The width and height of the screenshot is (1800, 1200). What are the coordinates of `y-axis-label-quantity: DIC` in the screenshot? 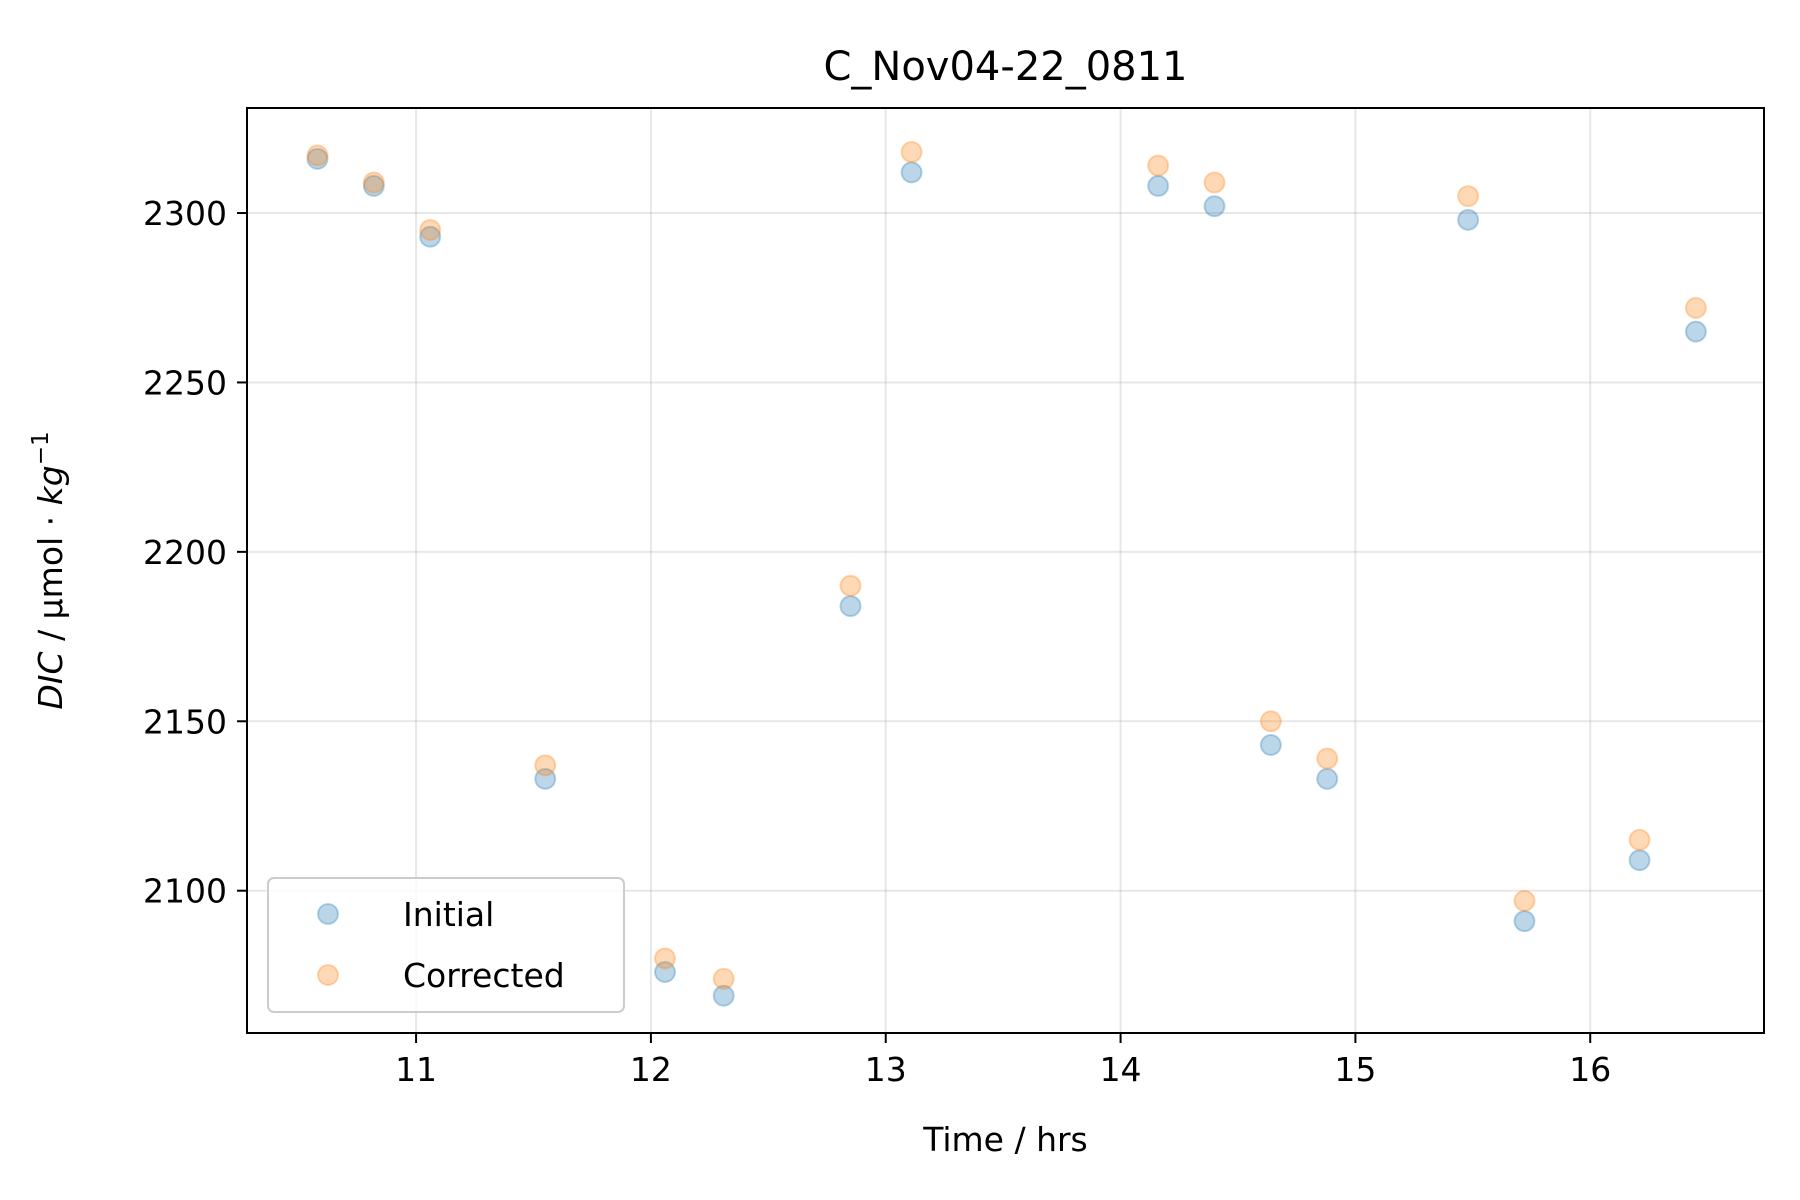 It's located at (50, 680).